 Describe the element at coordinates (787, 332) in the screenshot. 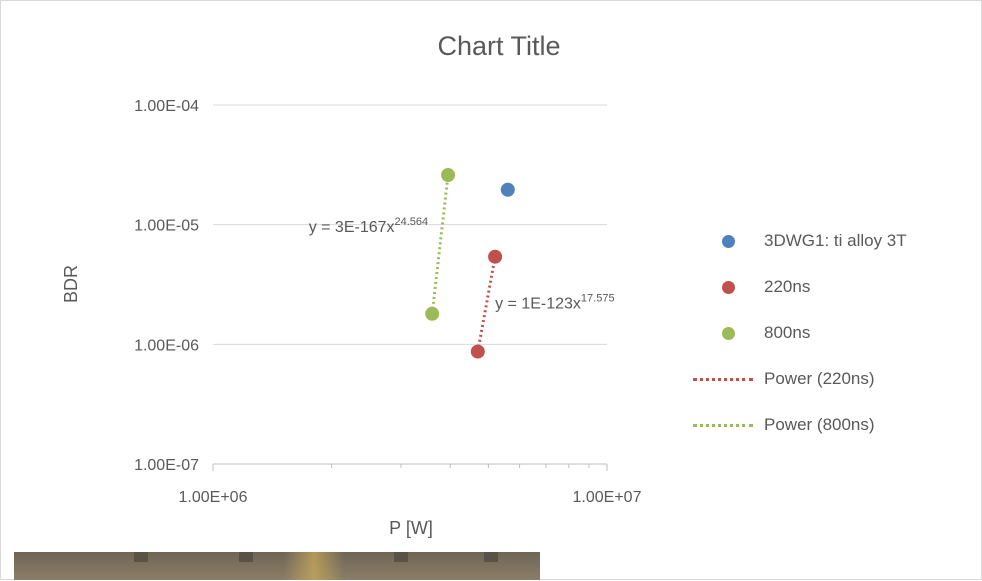

I see `legend-label-800ns: 800ns` at that location.